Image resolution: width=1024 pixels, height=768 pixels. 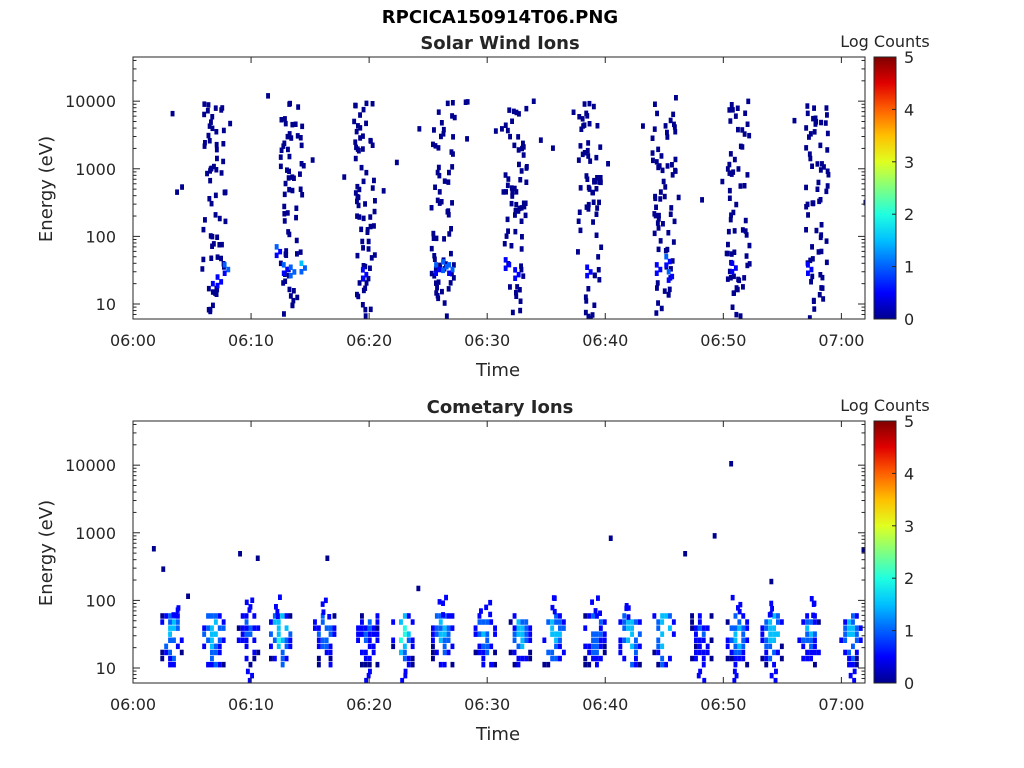 I want to click on colorbar-tick-label: 1, so click(x=909, y=631).